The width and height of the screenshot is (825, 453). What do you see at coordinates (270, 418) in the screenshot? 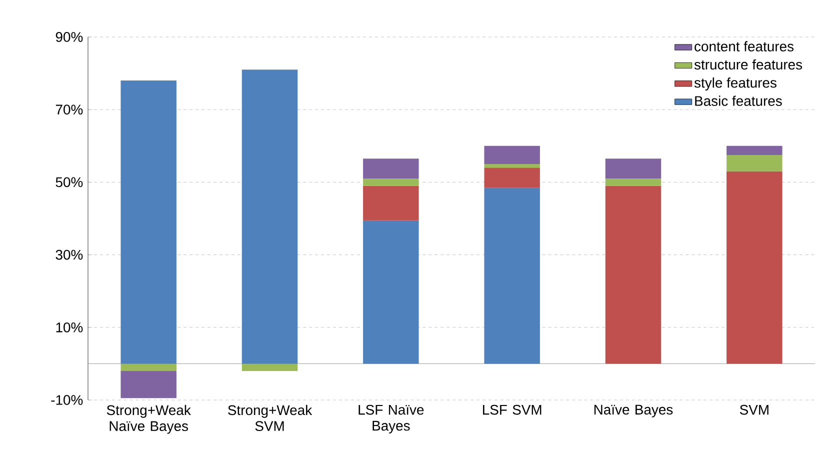
I see `x-tick-label: Strong+Weak SVM` at bounding box center [270, 418].